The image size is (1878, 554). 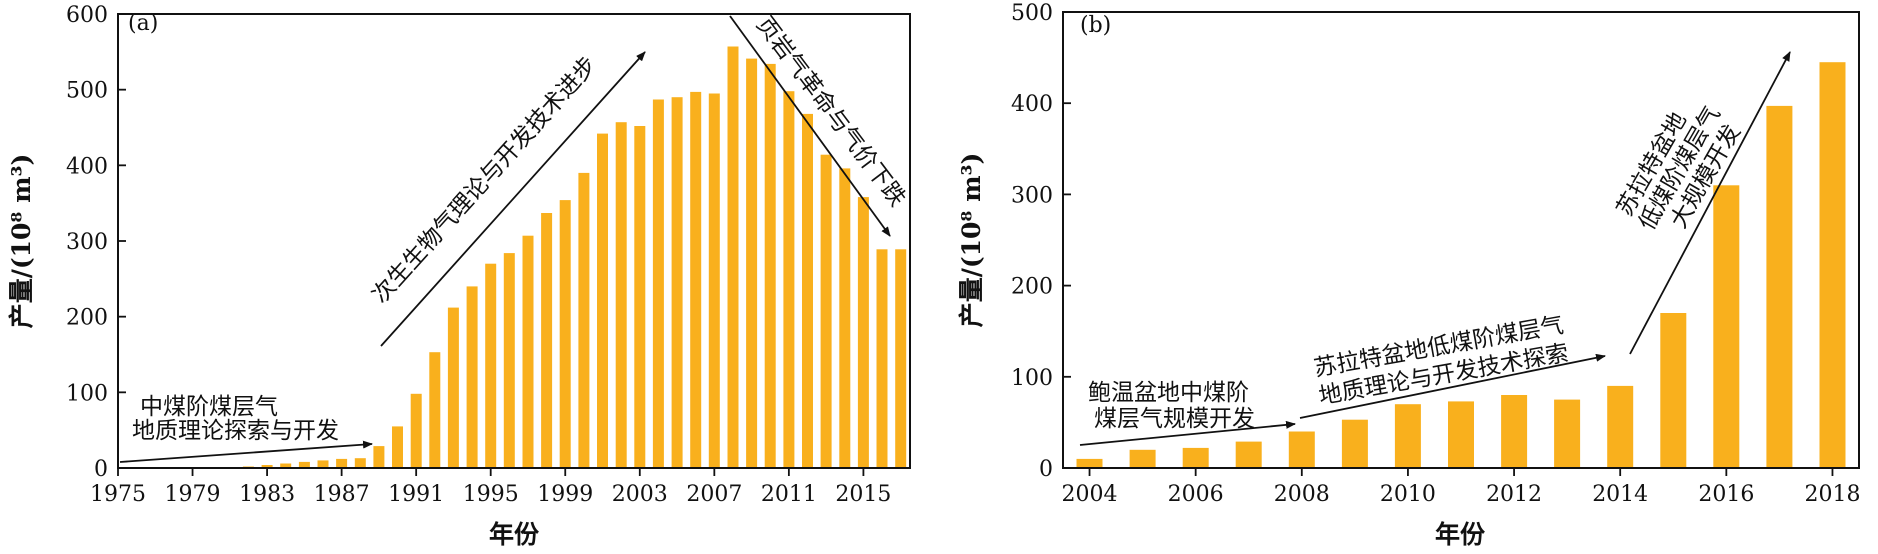 What do you see at coordinates (304, 464) in the screenshot?
I see `chart-a-bar-1985` at bounding box center [304, 464].